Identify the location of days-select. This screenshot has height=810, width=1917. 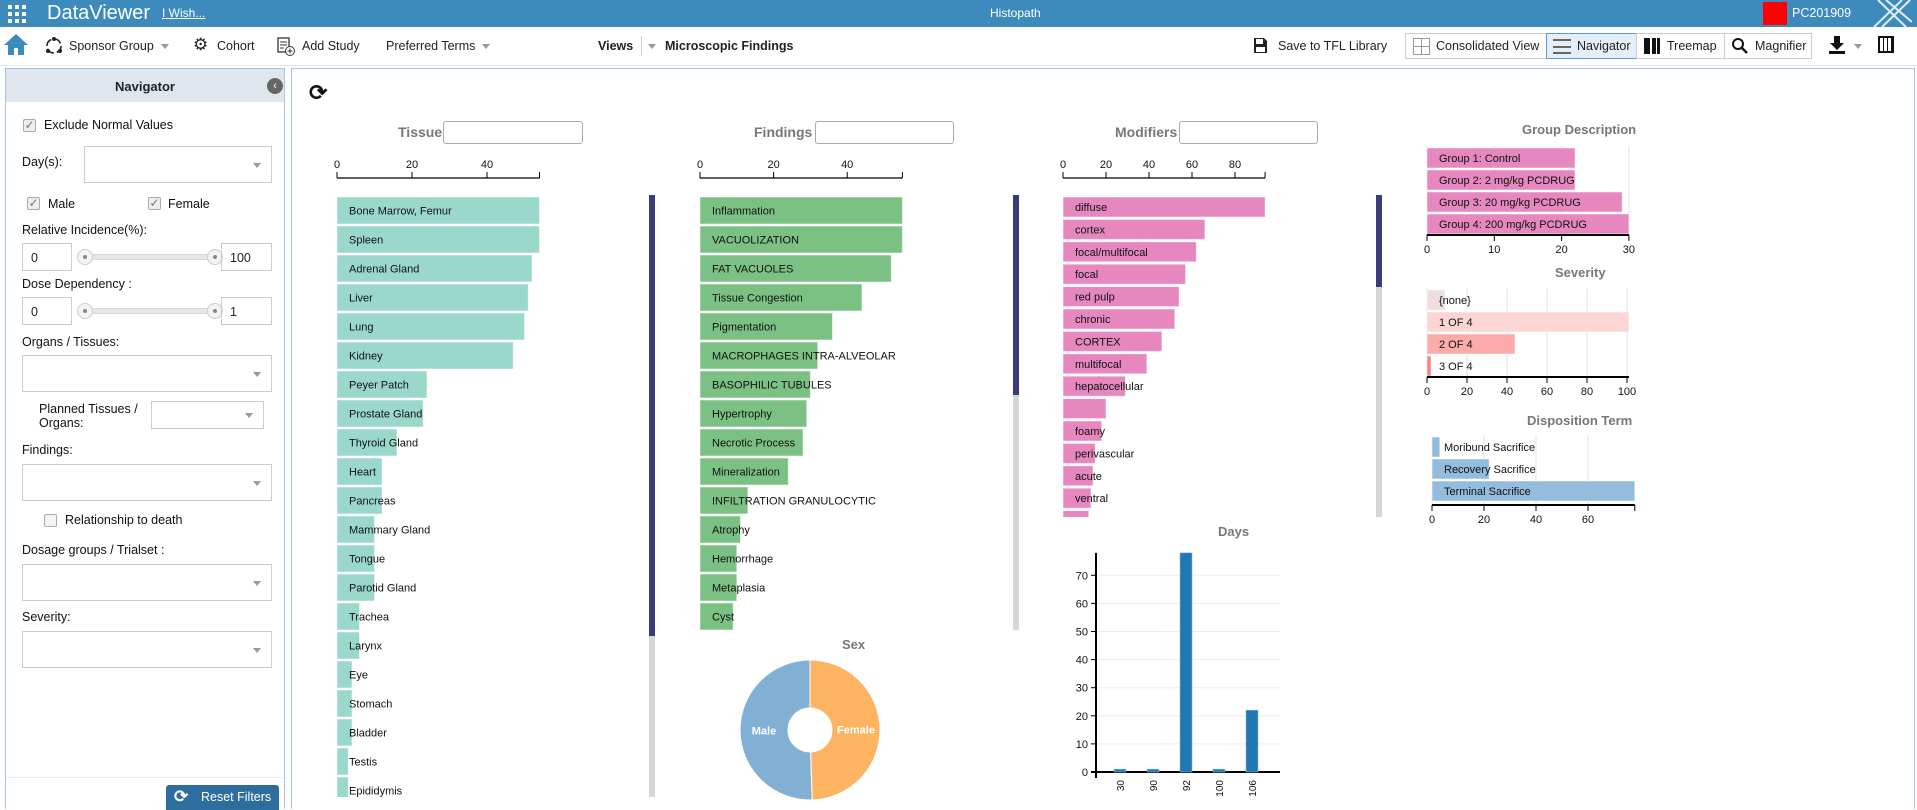
(178, 164).